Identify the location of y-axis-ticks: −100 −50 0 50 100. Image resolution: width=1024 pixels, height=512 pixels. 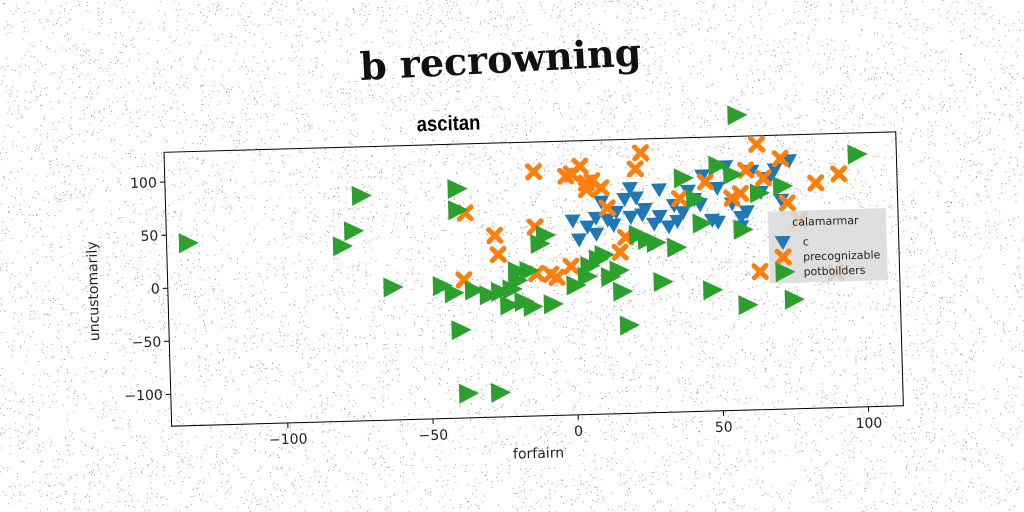
(147, 290).